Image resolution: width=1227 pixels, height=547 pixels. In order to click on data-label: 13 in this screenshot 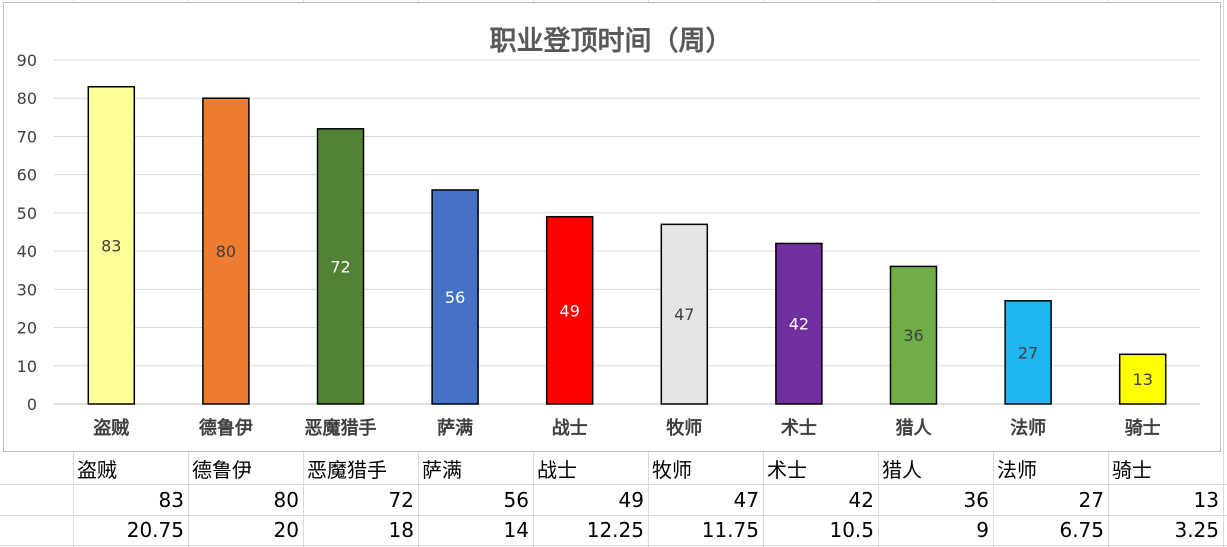, I will do `click(1143, 379)`.